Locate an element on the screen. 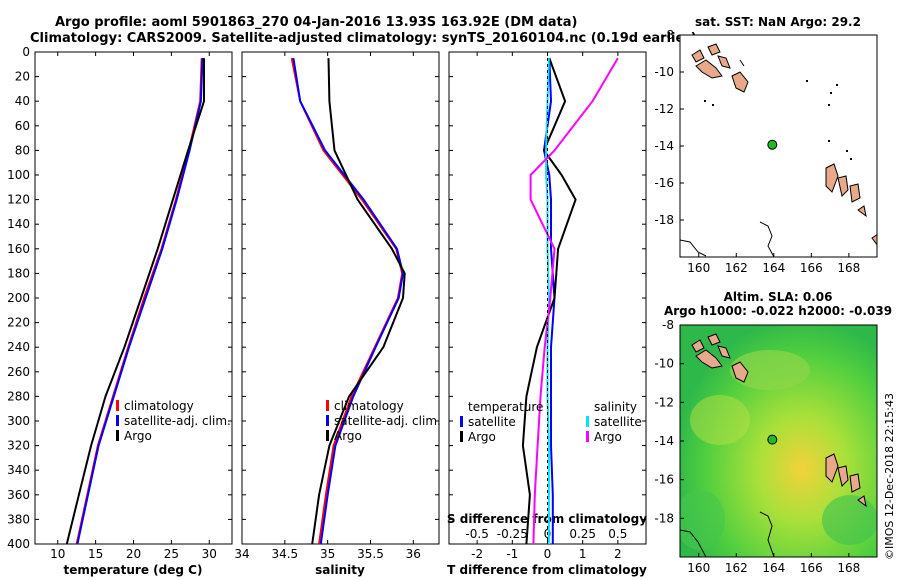  legend-swatch-s-argo is located at coordinates (587, 436).